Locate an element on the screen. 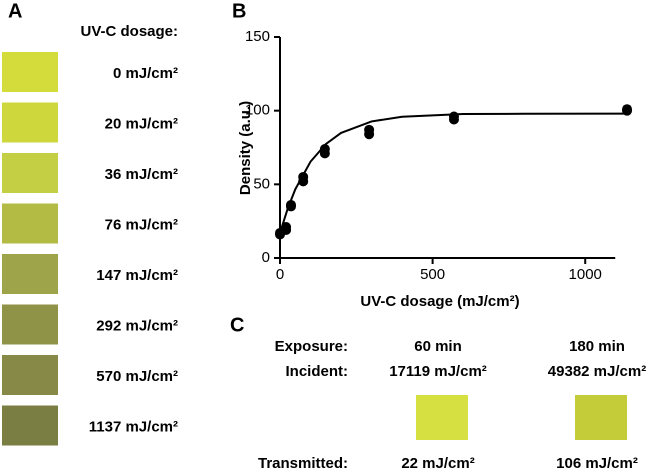 The width and height of the screenshot is (650, 473). y-tick-label: 100 is located at coordinates (257, 110).